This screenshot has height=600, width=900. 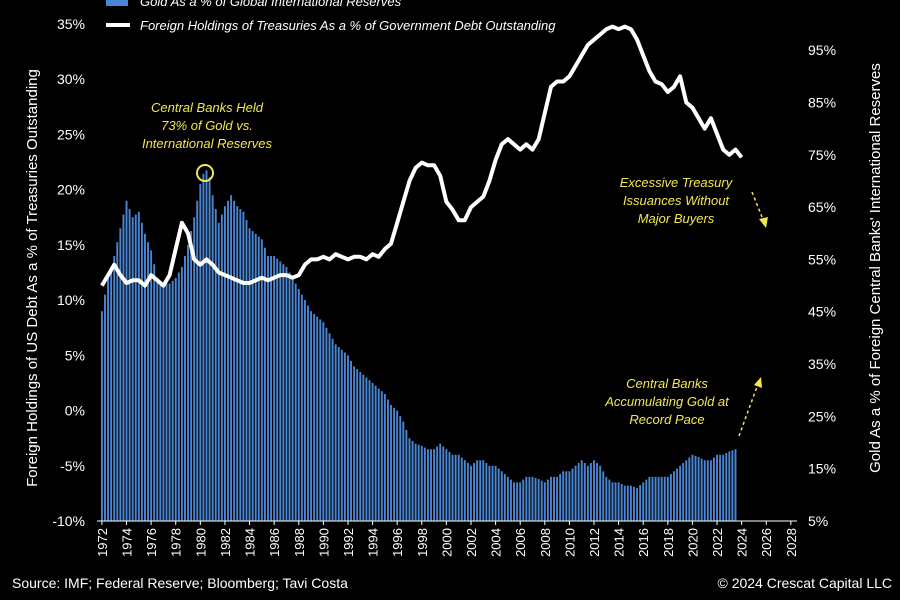 What do you see at coordinates (446, 542) in the screenshot?
I see `x-tick-label: 2000` at bounding box center [446, 542].